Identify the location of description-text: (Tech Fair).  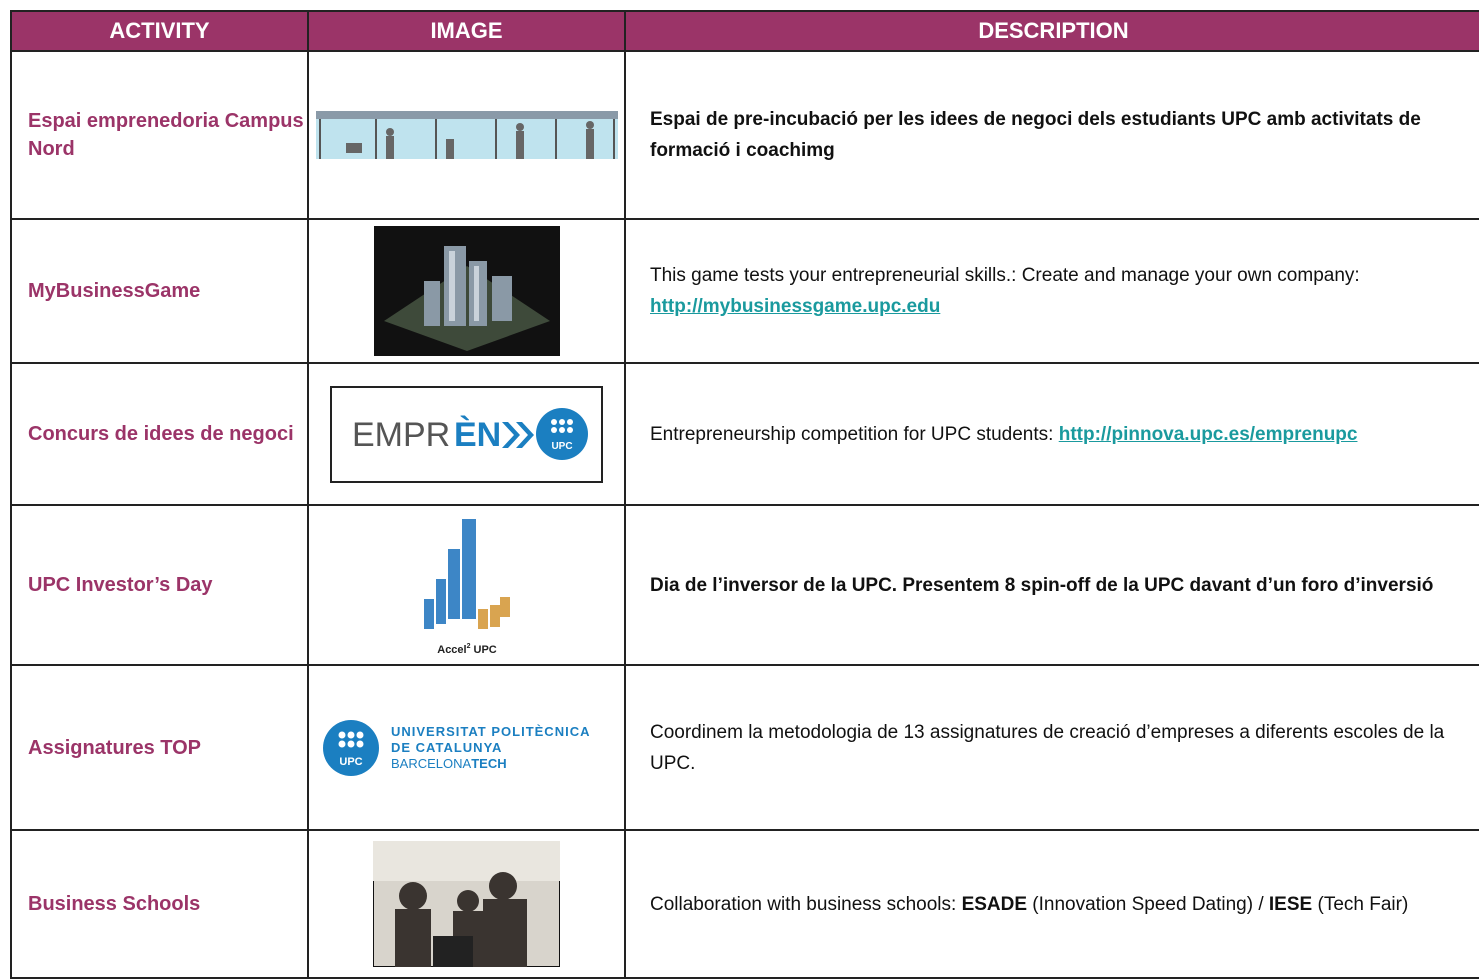
(1360, 904).